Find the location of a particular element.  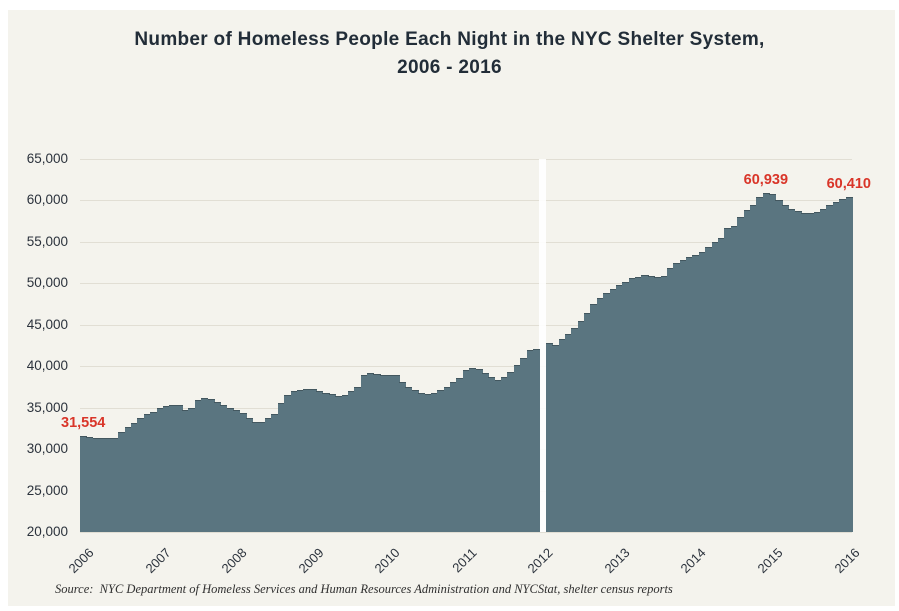

y-tick-label-35000: 35,000 is located at coordinates (47, 407).